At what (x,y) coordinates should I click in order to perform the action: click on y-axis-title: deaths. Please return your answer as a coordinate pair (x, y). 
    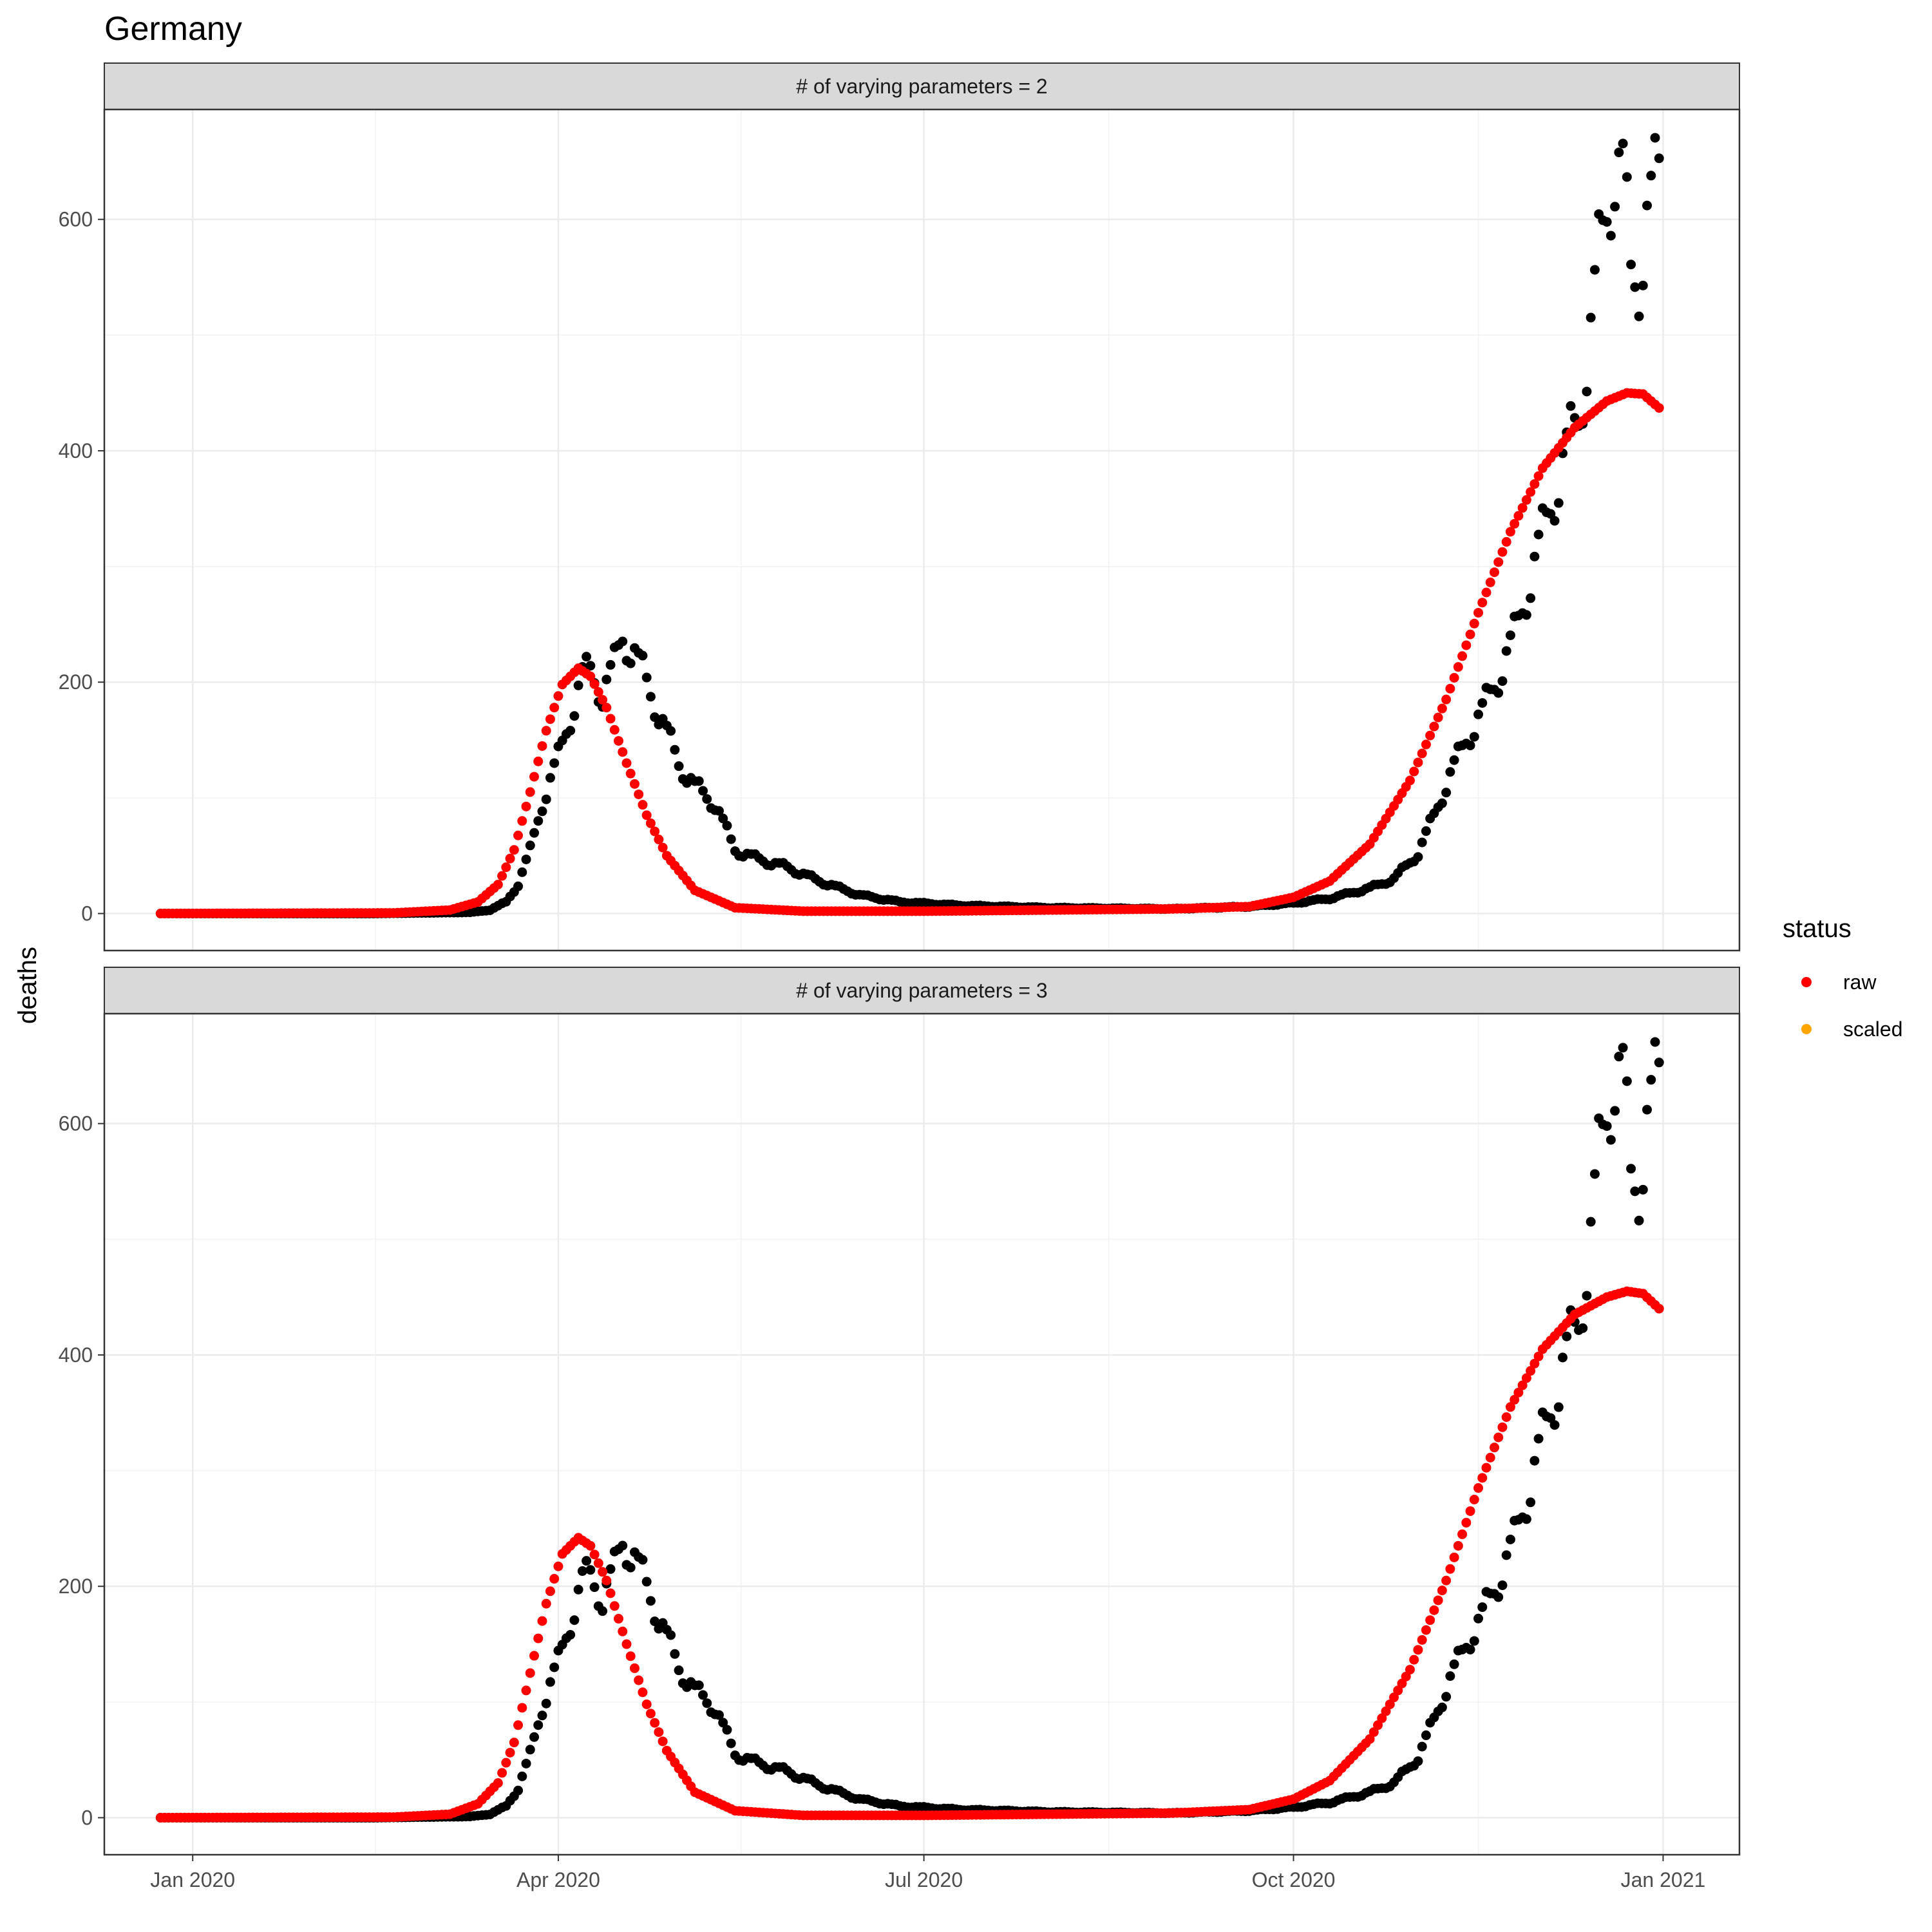
    Looking at the image, I should click on (28, 985).